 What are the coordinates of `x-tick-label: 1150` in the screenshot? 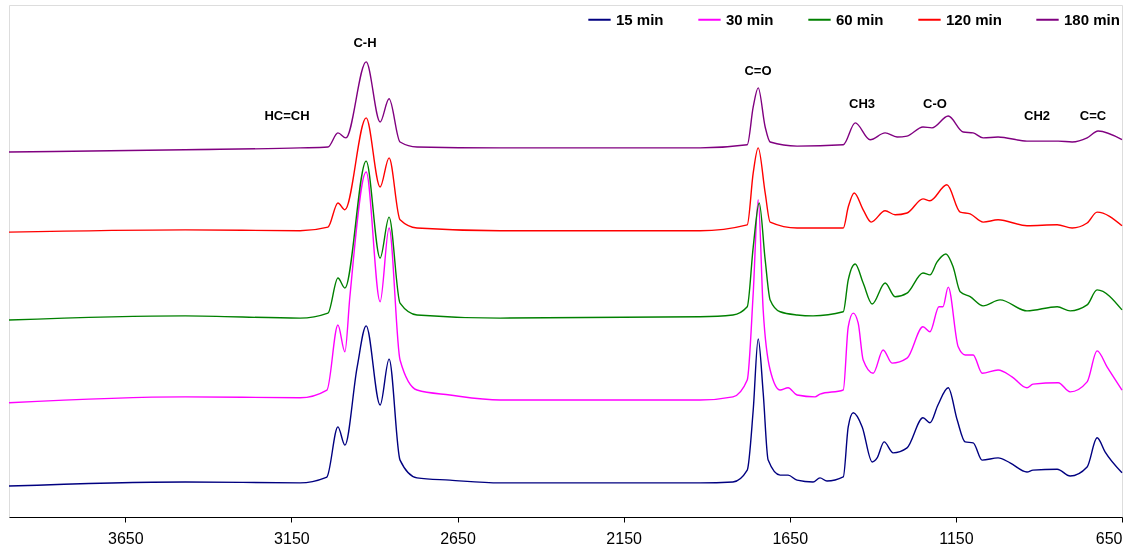 It's located at (956, 538).